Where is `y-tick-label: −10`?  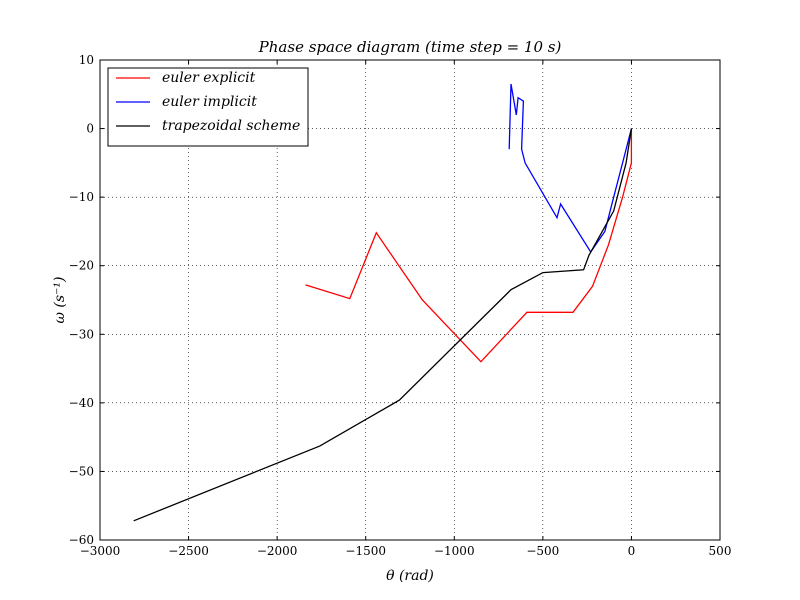
y-tick-label: −10 is located at coordinates (81, 197).